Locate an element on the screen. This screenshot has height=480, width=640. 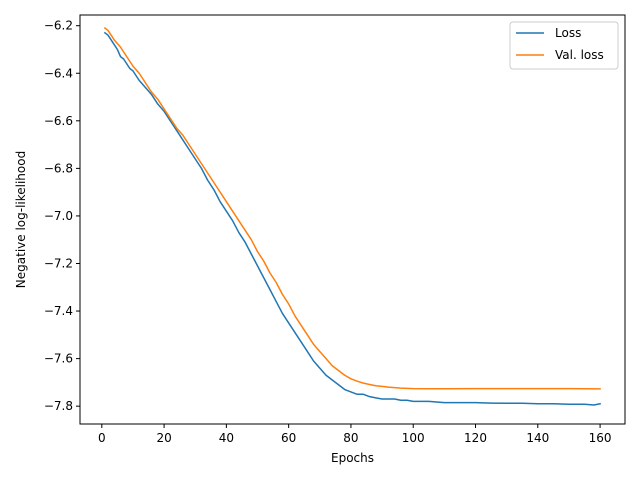
y-axis-title: Negative log-likelihood is located at coordinates (21, 219).